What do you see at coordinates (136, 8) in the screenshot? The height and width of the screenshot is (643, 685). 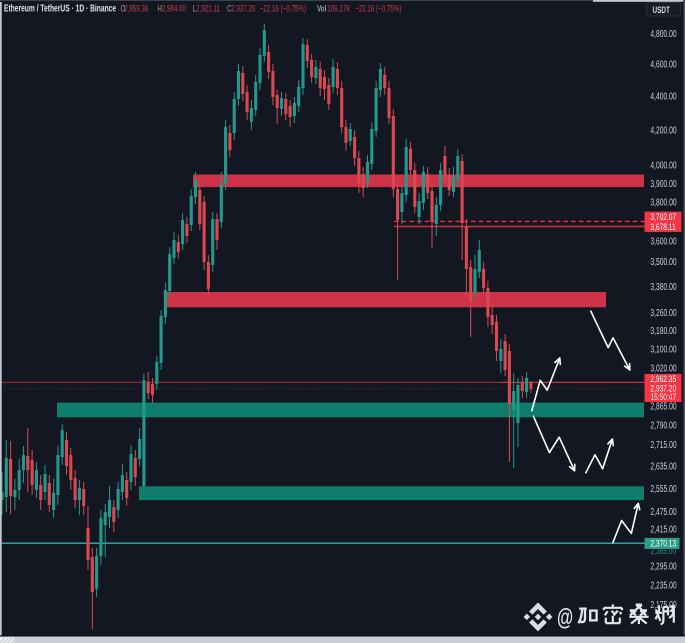 I see `svg-text: 2,959.36` at bounding box center [136, 8].